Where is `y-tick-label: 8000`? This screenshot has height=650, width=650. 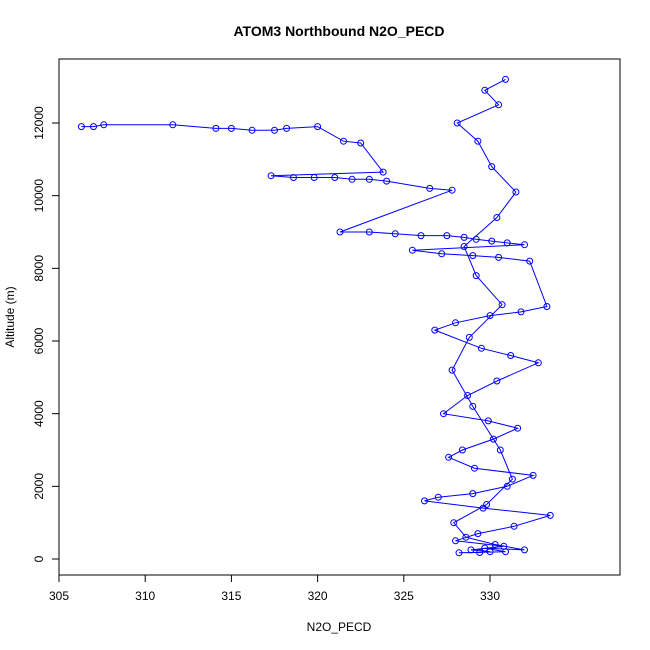
y-tick-label: 8000 is located at coordinates (39, 268).